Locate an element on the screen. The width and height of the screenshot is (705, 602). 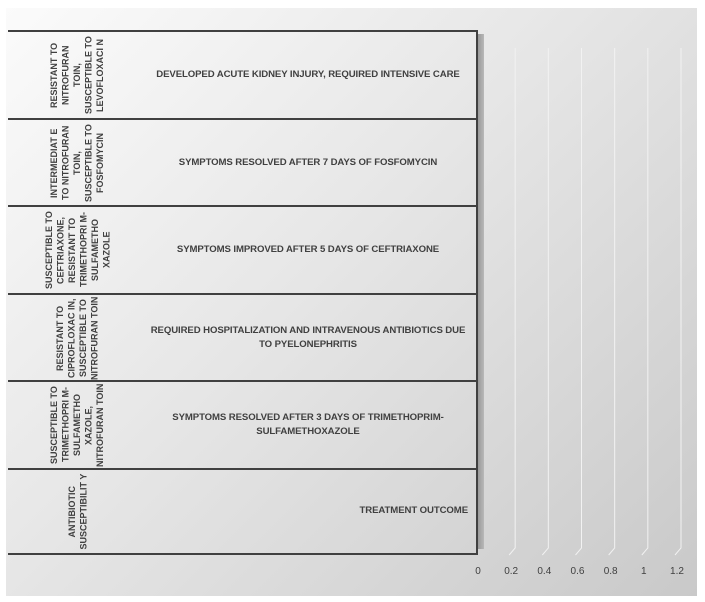
category-axis-line is located at coordinates (477, 292).